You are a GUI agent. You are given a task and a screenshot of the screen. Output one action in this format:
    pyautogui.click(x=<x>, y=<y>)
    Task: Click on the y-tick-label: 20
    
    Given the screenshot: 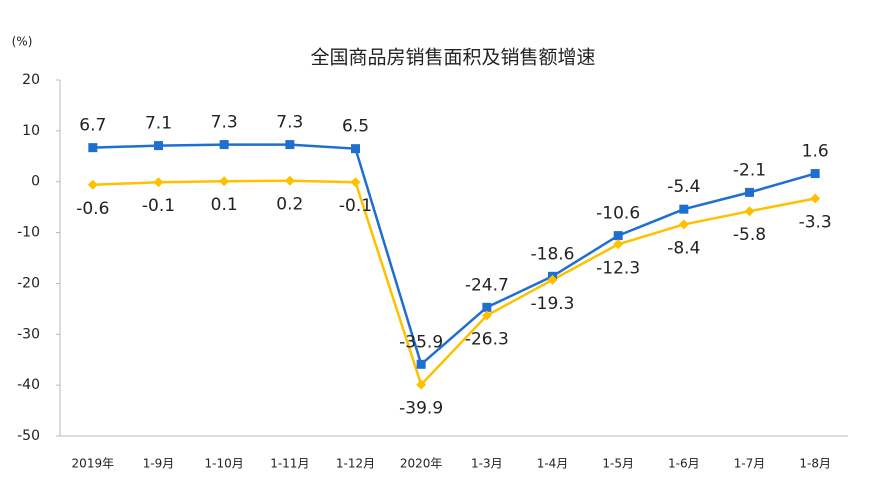 What is the action you would take?
    pyautogui.click(x=31, y=80)
    